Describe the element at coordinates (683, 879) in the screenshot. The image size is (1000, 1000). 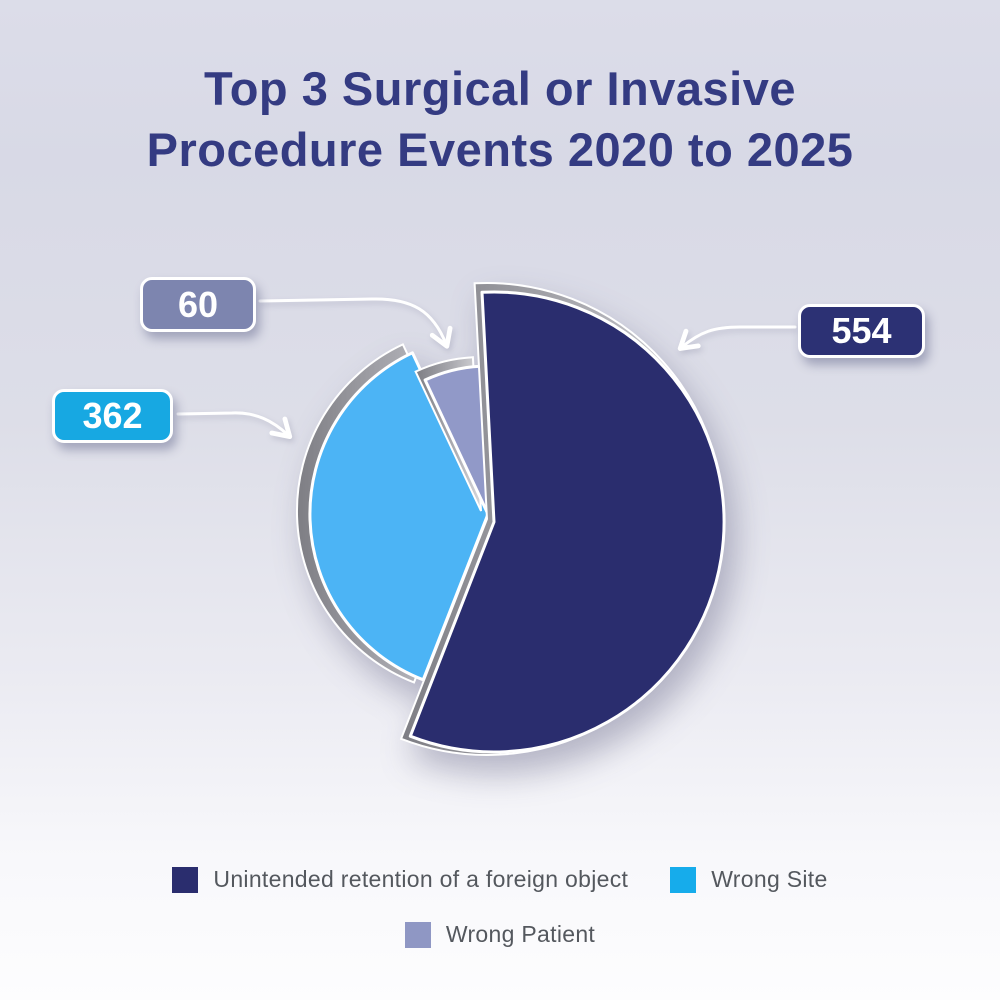
I see `legend-swatch-wrong-site` at that location.